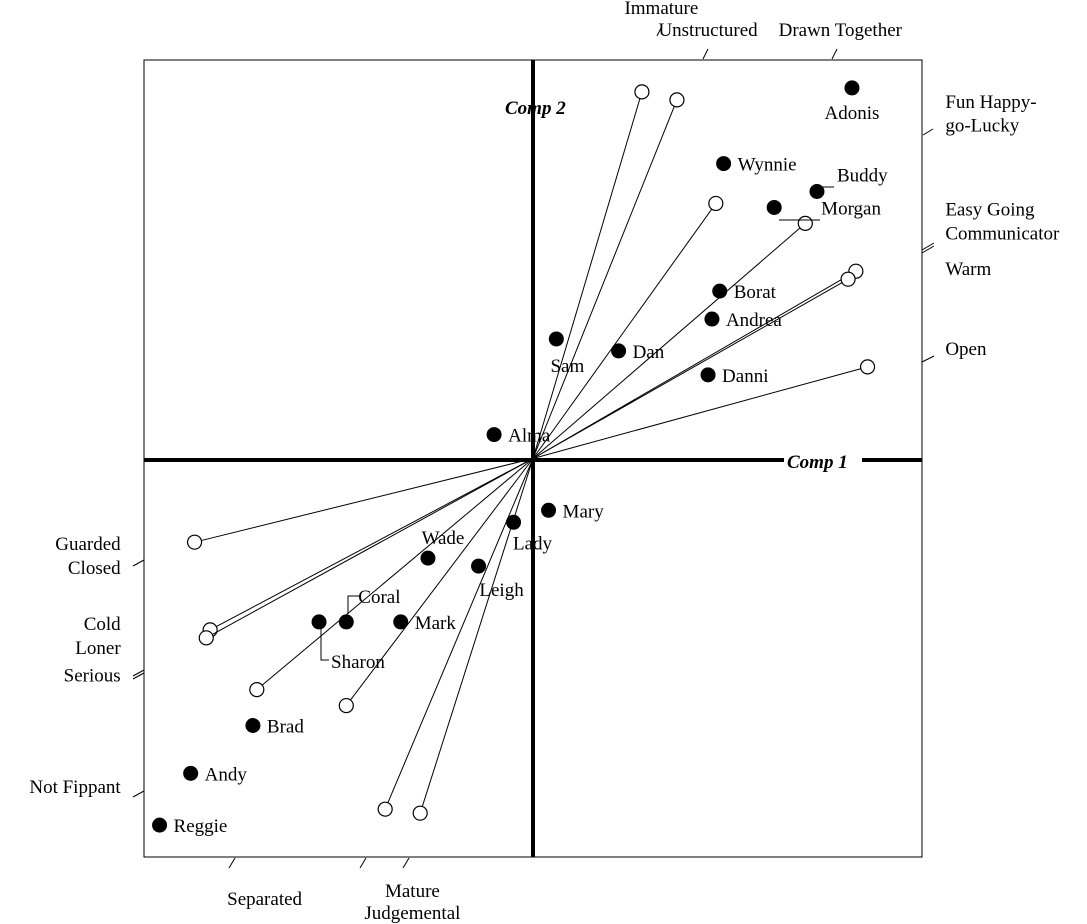  I want to click on point-leigh, so click(479, 566).